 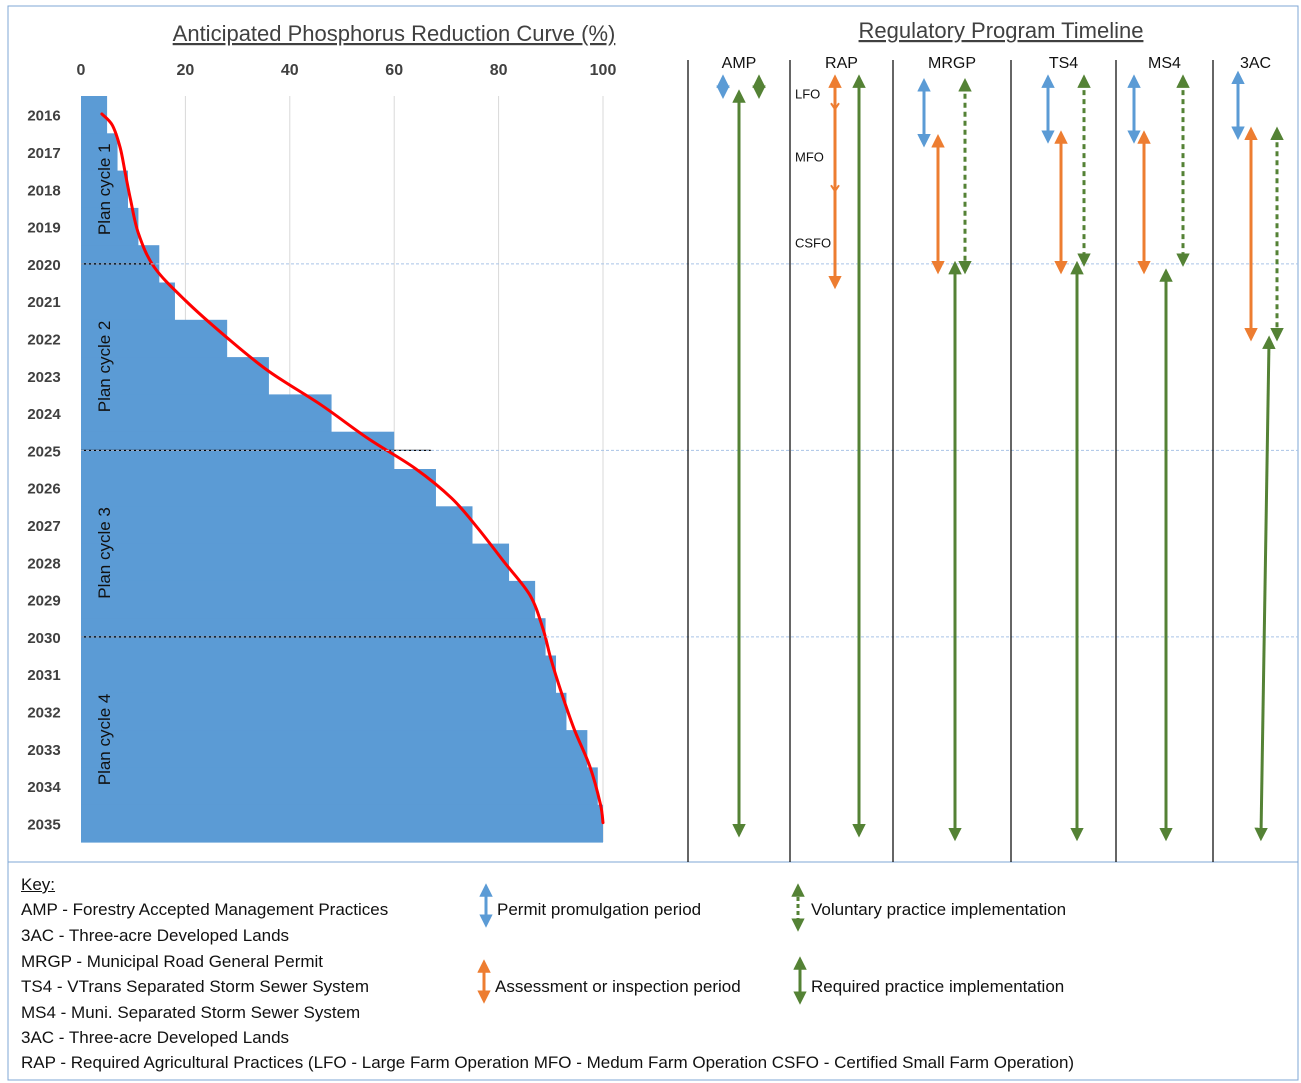 What do you see at coordinates (394, 70) in the screenshot?
I see `x-tick-label: 60` at bounding box center [394, 70].